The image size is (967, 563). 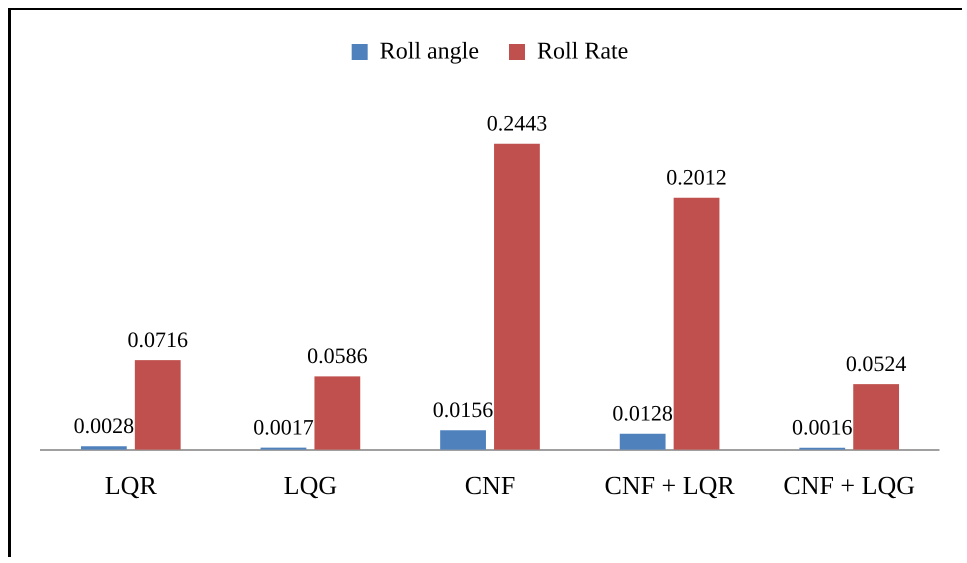 What do you see at coordinates (430, 51) in the screenshot?
I see `legend-label: Roll angle` at bounding box center [430, 51].